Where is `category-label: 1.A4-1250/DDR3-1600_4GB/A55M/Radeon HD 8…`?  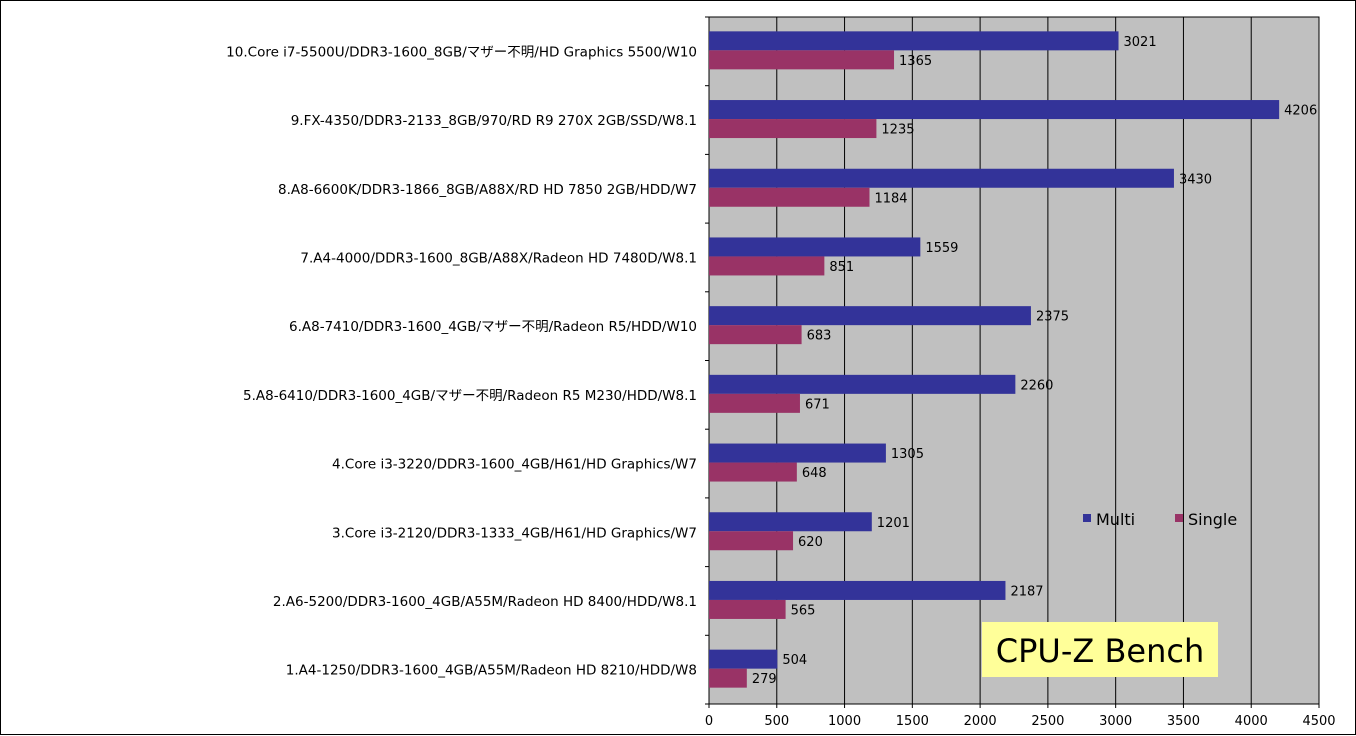 category-label: 1.A4-1250/DDR3-1600_4GB/A55M/Radeon HD 8… is located at coordinates (491, 671).